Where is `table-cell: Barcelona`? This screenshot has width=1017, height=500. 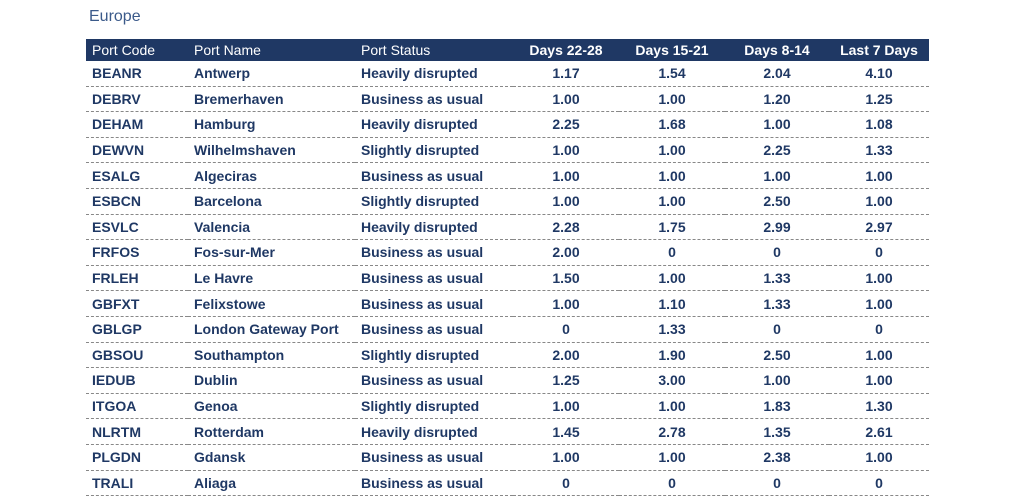 table-cell: Barcelona is located at coordinates (271, 201).